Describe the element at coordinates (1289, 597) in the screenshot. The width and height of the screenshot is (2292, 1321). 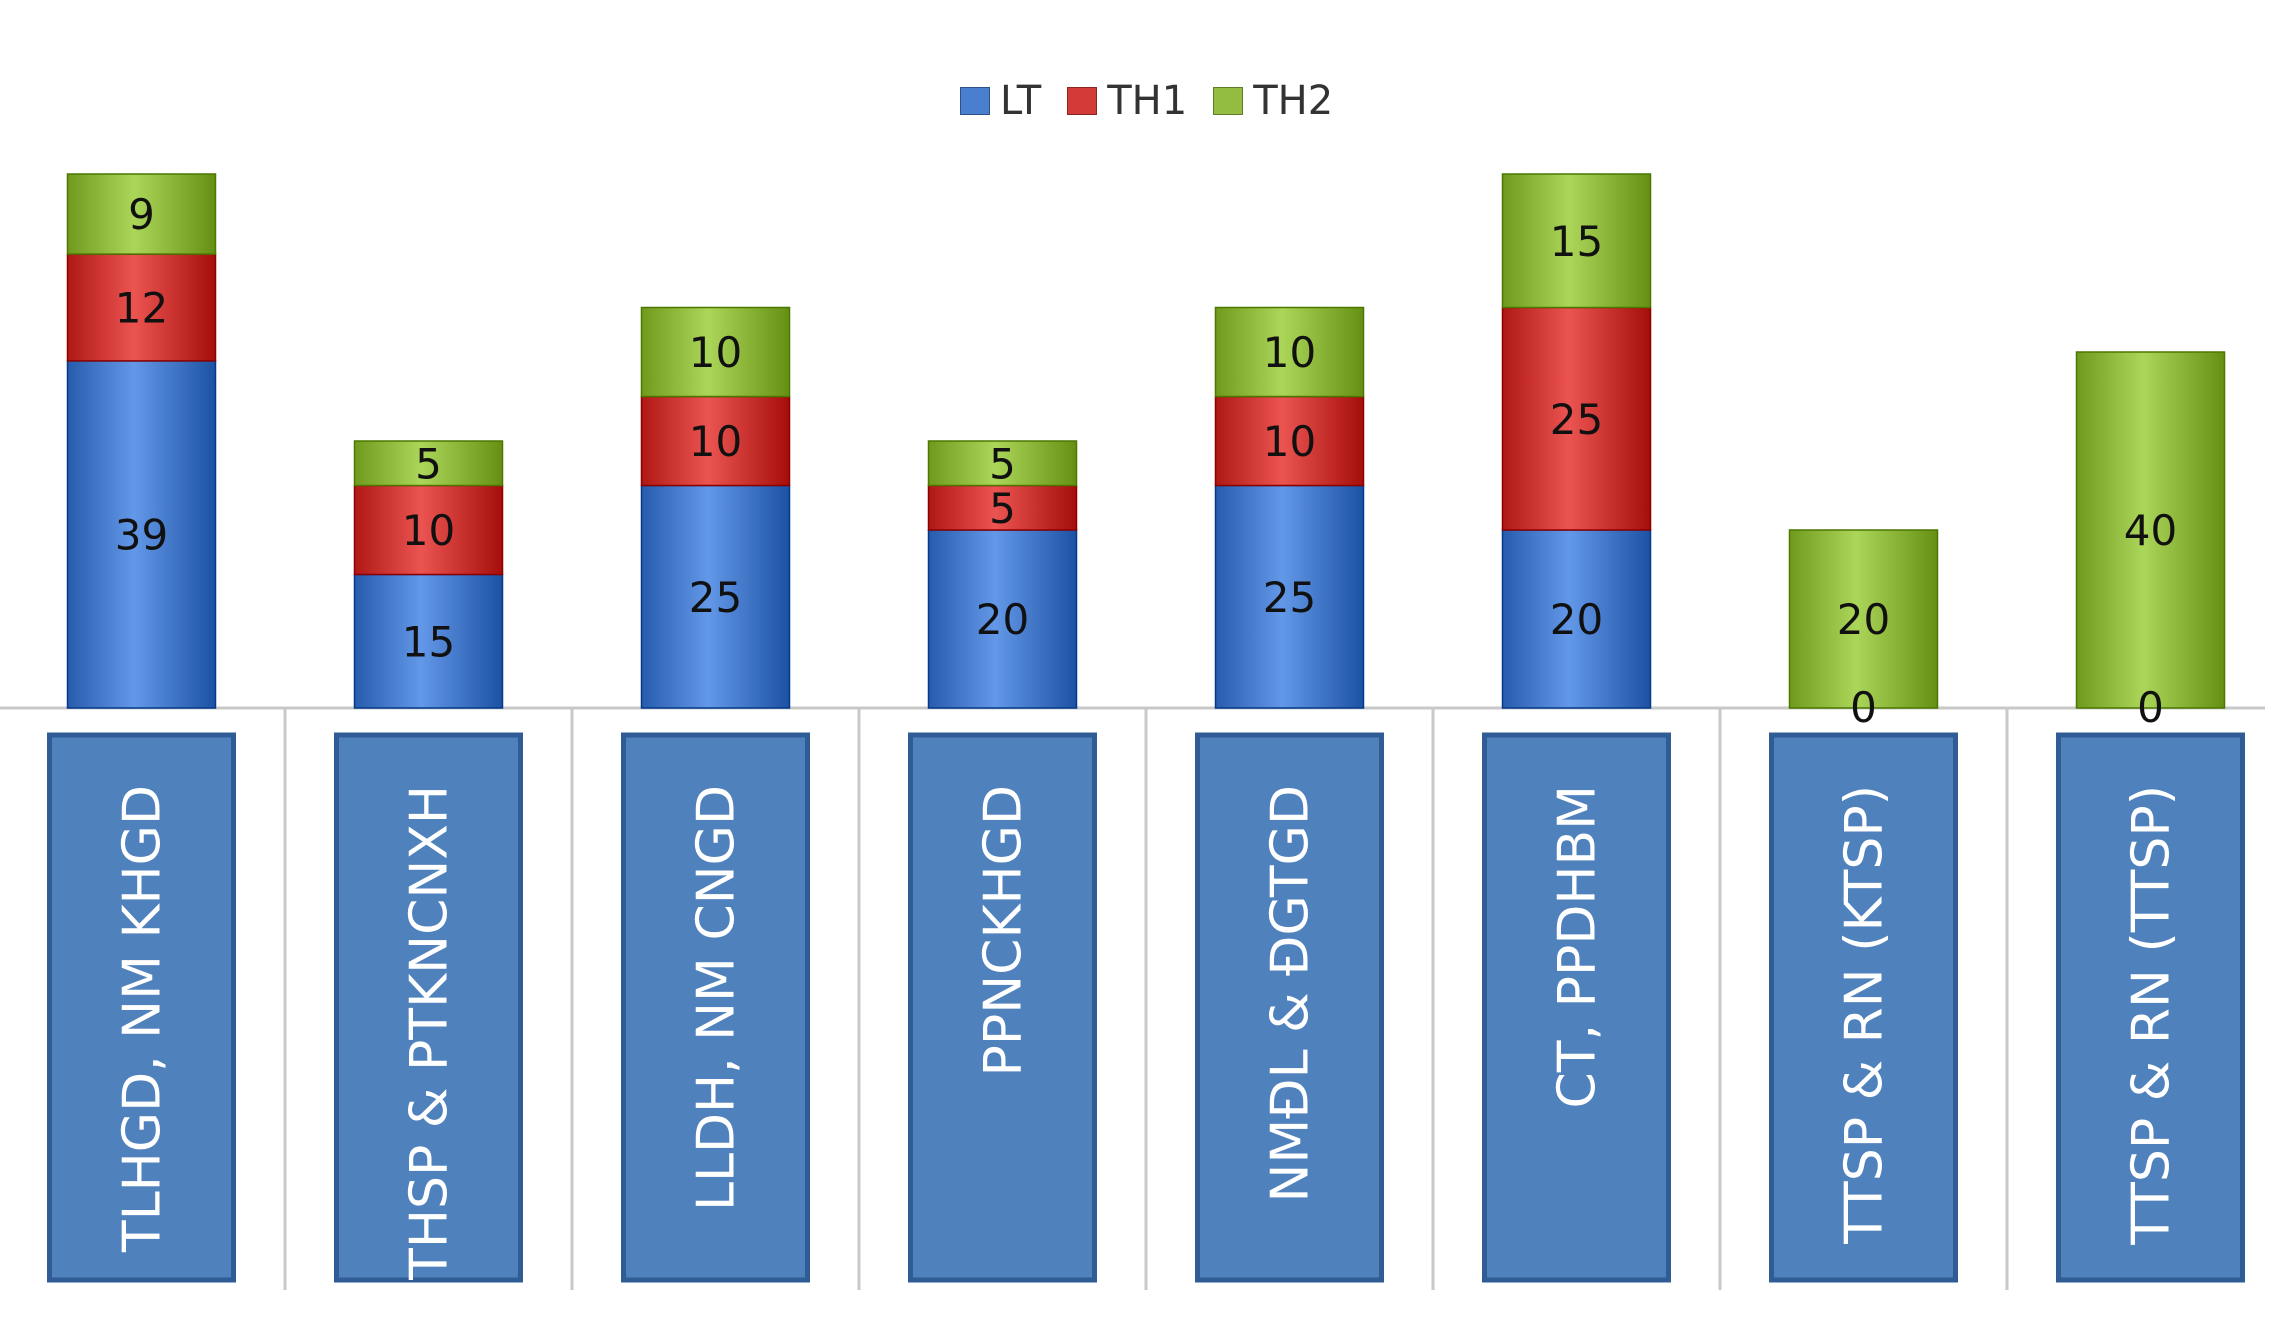
I see `data-label-lt-4: 25` at that location.